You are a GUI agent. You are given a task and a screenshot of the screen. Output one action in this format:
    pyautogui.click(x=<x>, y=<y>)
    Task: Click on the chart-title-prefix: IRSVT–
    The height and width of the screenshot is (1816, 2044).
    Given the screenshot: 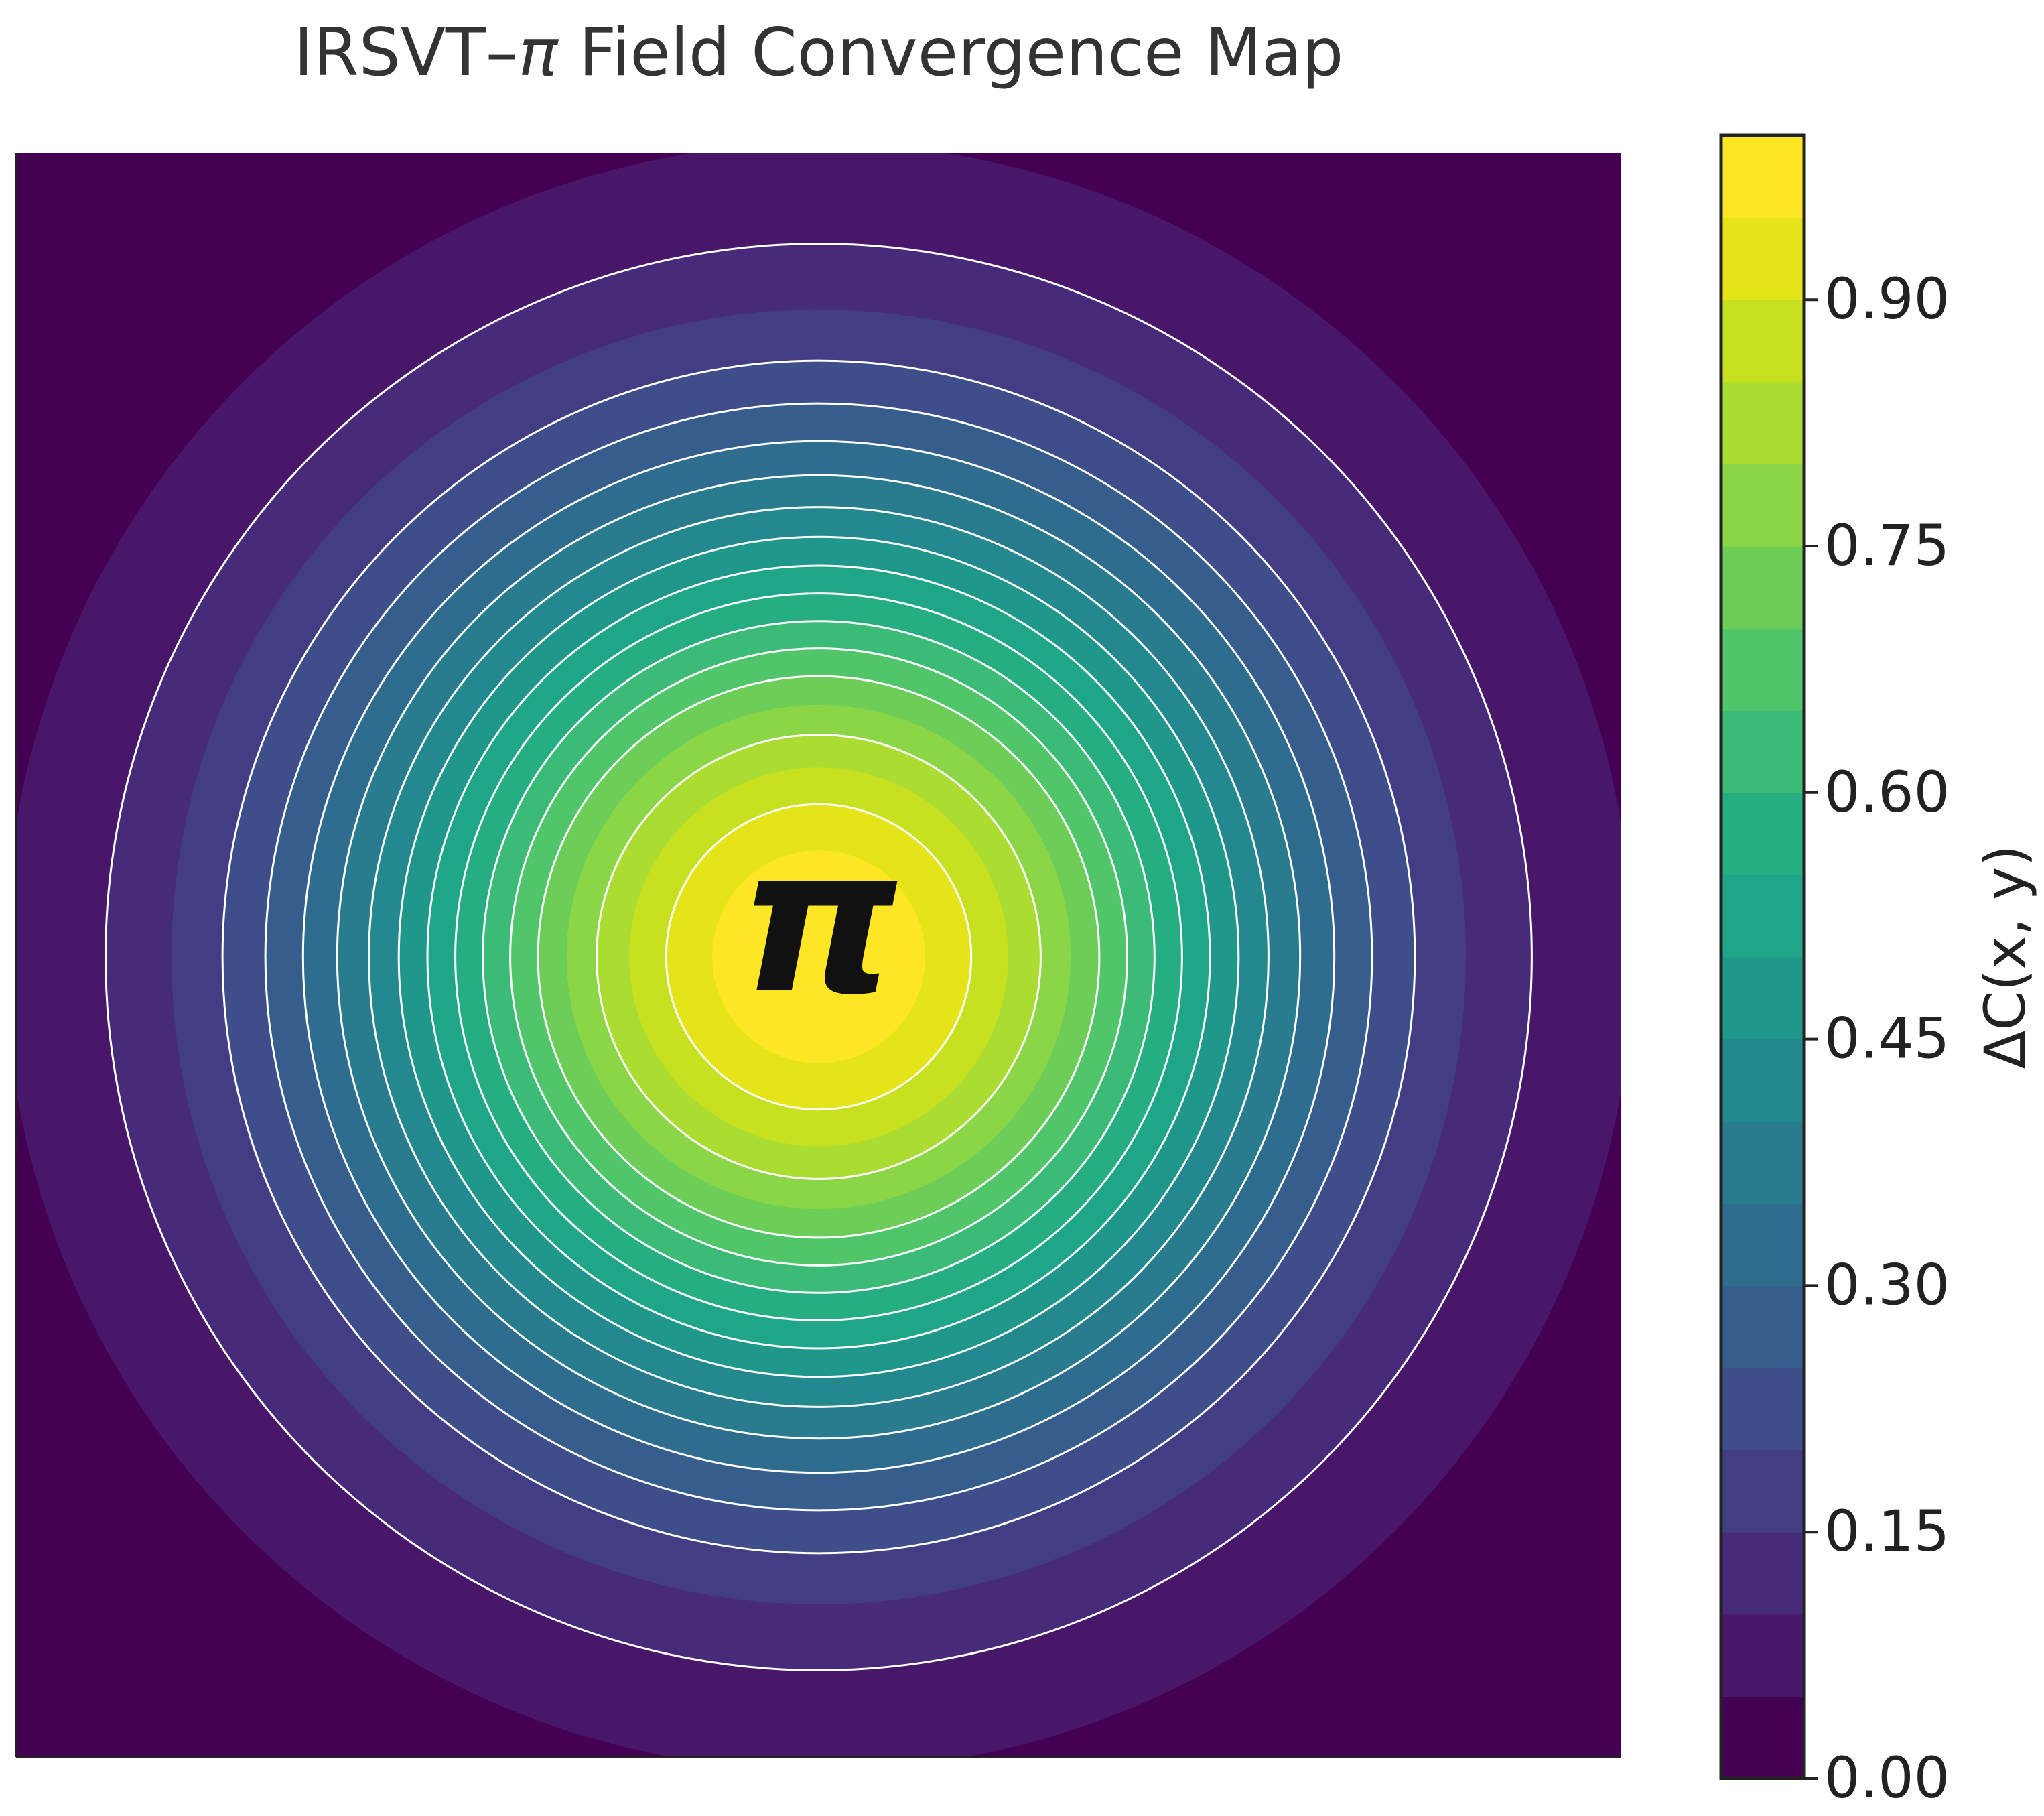 What is the action you would take?
    pyautogui.click(x=406, y=53)
    